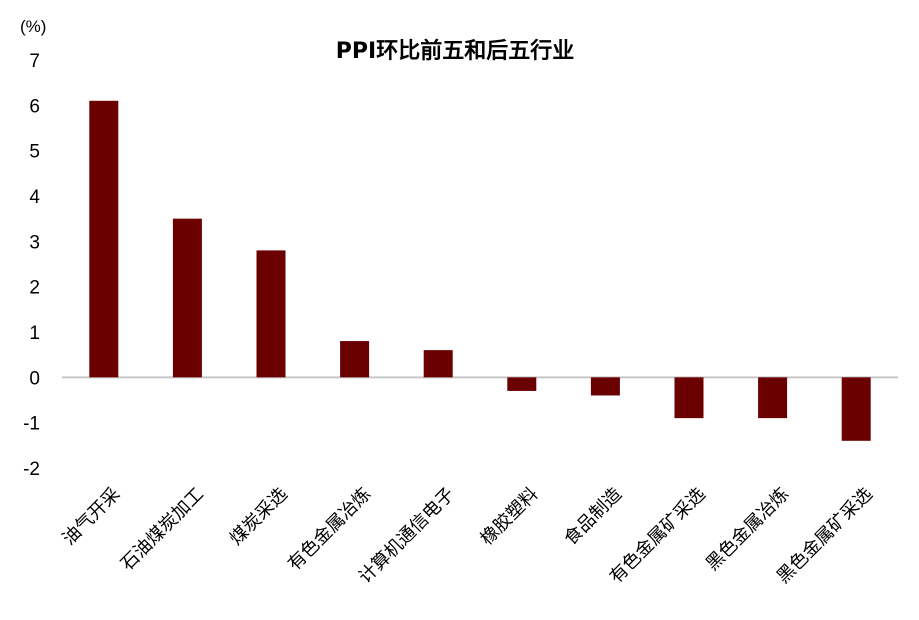  What do you see at coordinates (34, 61) in the screenshot?
I see `y-tick-label: 7` at bounding box center [34, 61].